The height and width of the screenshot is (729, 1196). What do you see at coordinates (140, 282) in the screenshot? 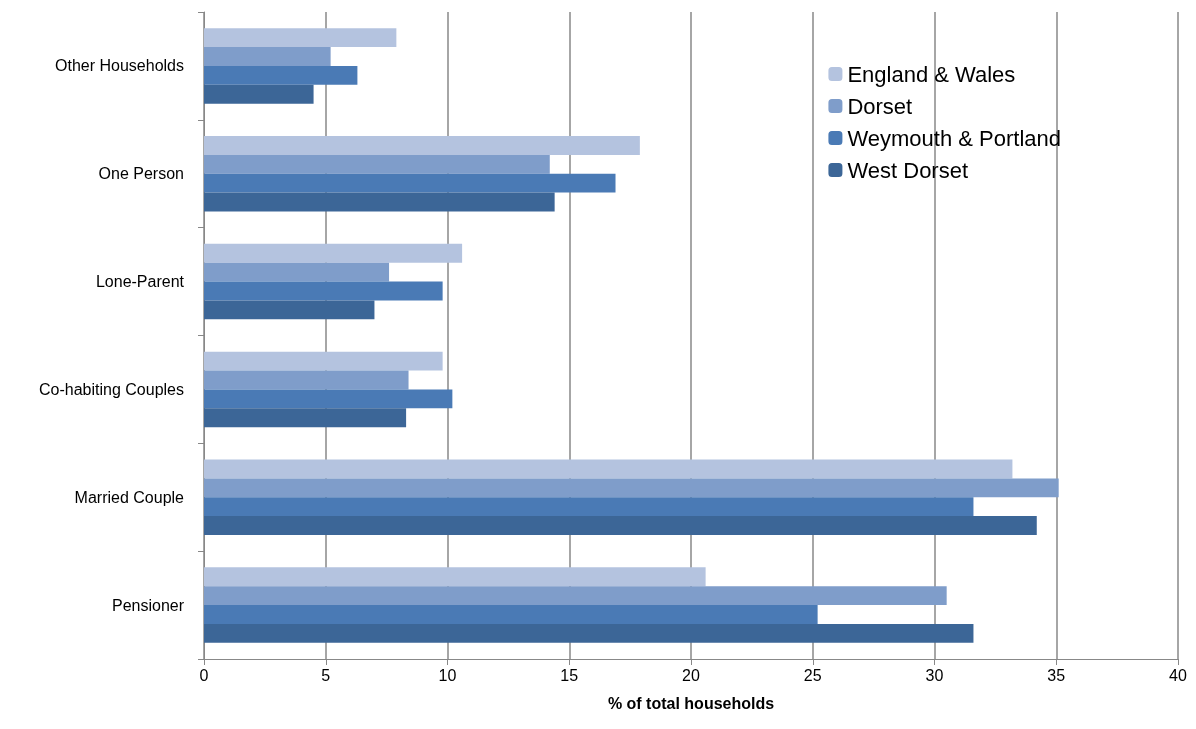
I see `y-tick-label: Lone-Parent` at bounding box center [140, 282].